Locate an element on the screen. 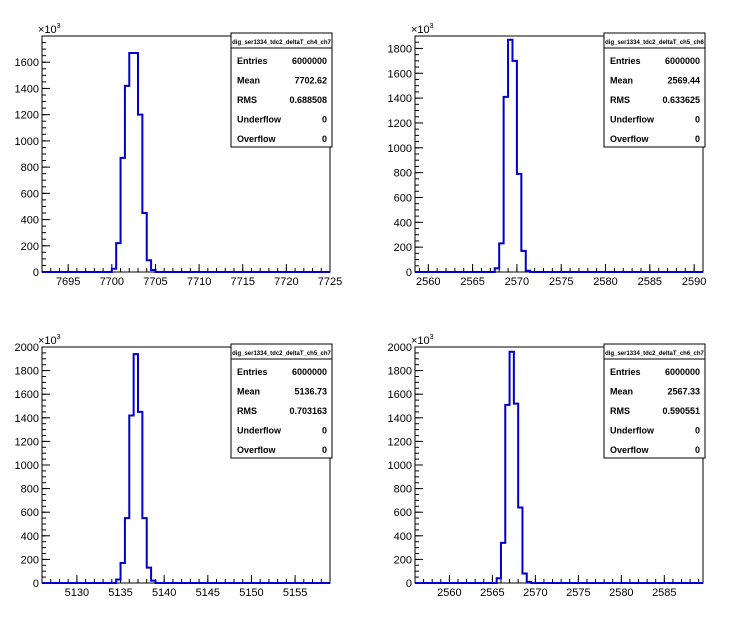 This screenshot has height=622, width=746. x-tick-label: 7695 is located at coordinates (68, 282).